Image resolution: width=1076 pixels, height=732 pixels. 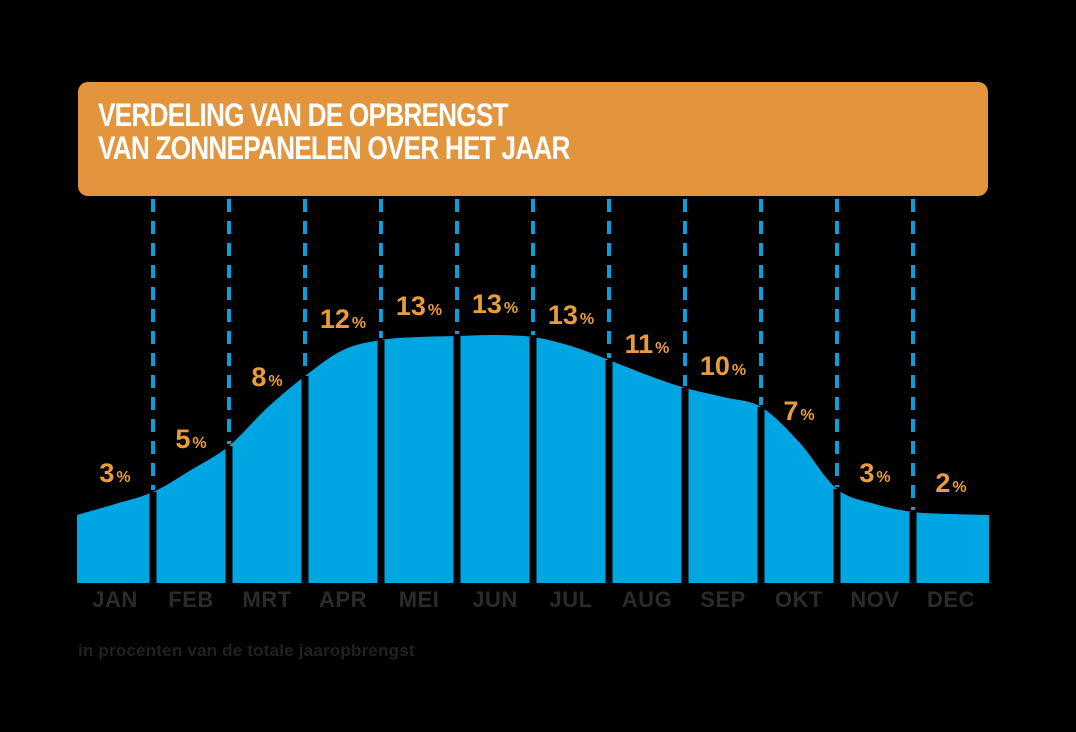 I want to click on month-label: FEB, so click(x=191, y=599).